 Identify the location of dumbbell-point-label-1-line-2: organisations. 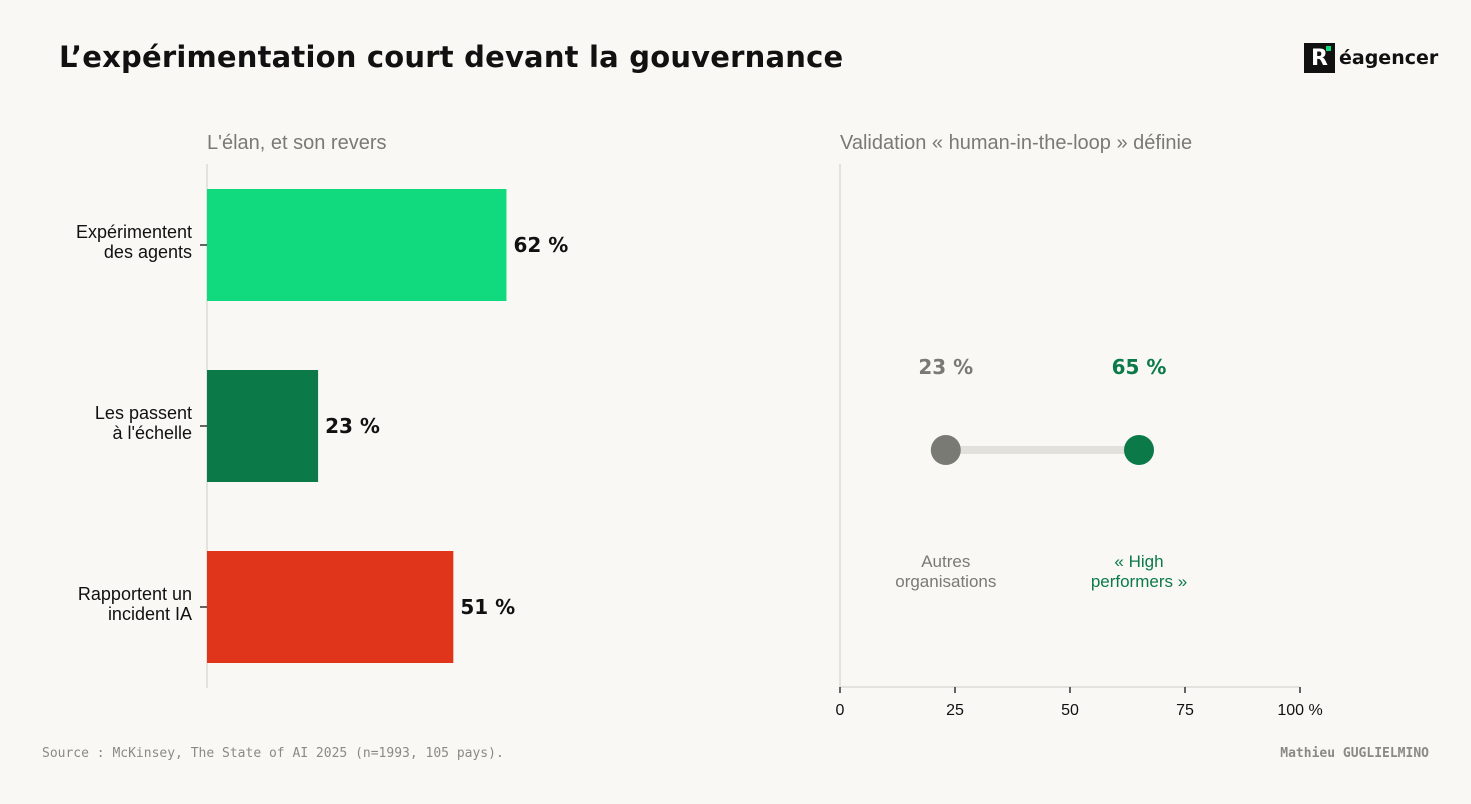
(945, 581).